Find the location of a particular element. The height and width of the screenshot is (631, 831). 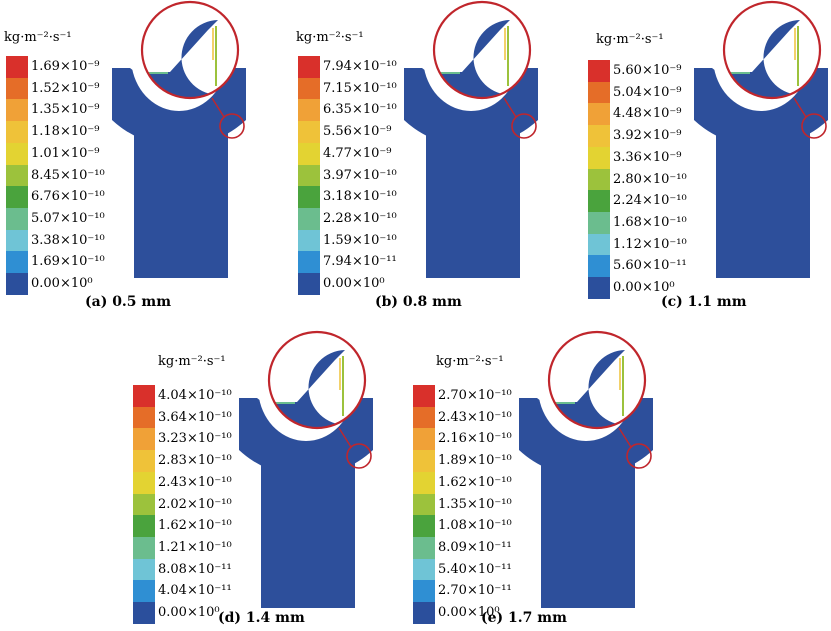

legend-tick-label: 5.60×10⁻¹¹ is located at coordinates (650, 266).